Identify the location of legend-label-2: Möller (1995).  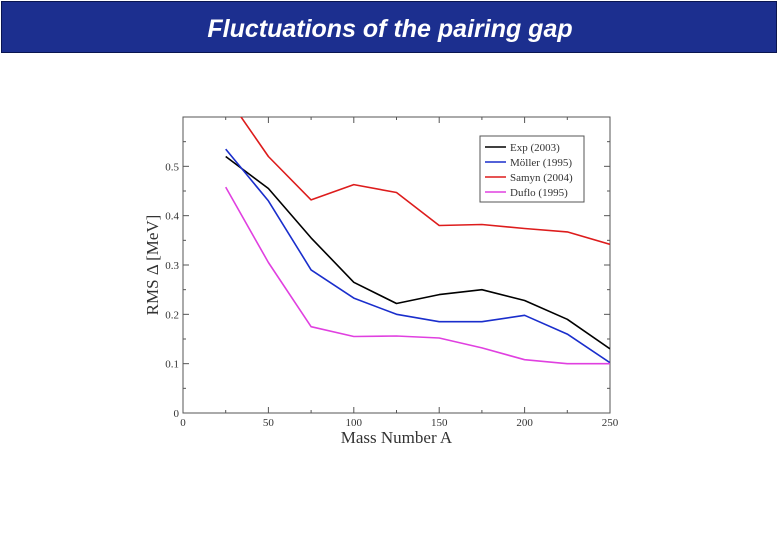
(541, 163).